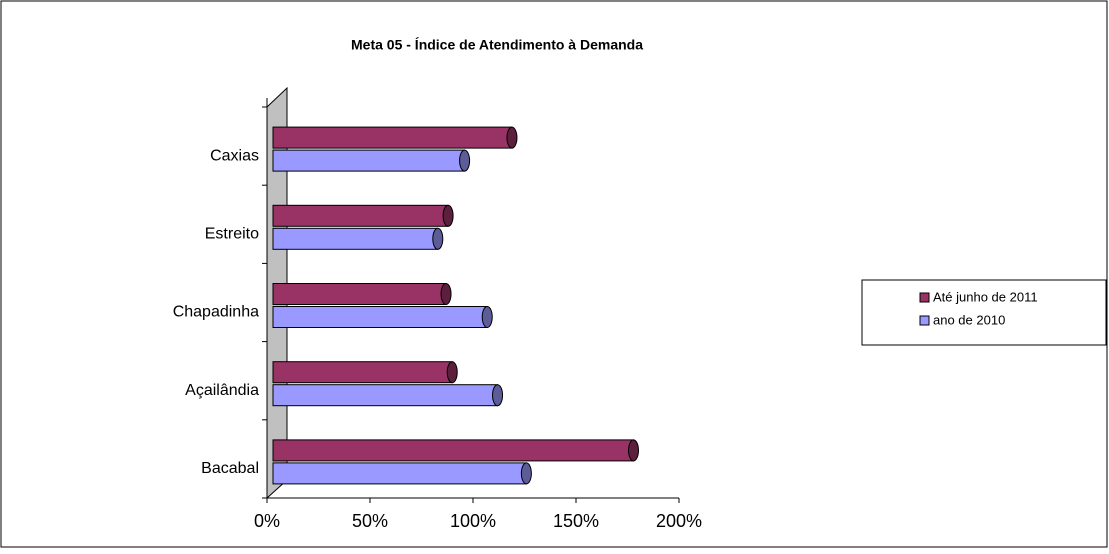 The height and width of the screenshot is (554, 1109). Describe the element at coordinates (473, 521) in the screenshot. I see `x-tick-label: 100%` at that location.